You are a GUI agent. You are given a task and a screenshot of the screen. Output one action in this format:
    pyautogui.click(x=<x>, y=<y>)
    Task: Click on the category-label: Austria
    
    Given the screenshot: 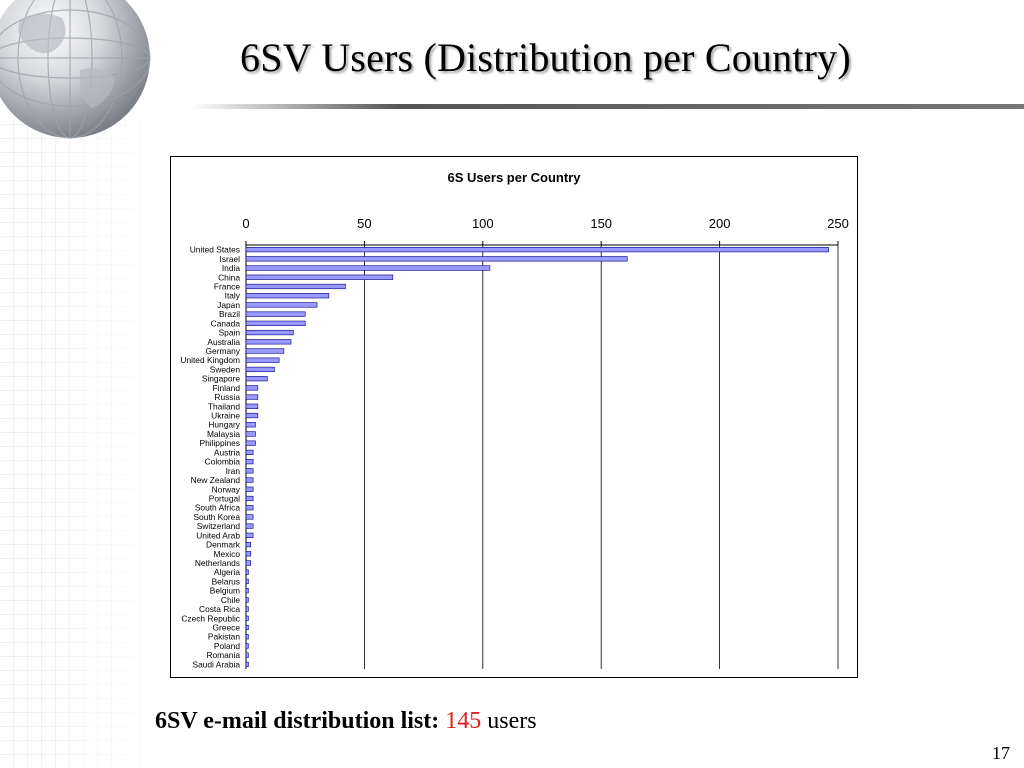 What is the action you would take?
    pyautogui.click(x=227, y=452)
    